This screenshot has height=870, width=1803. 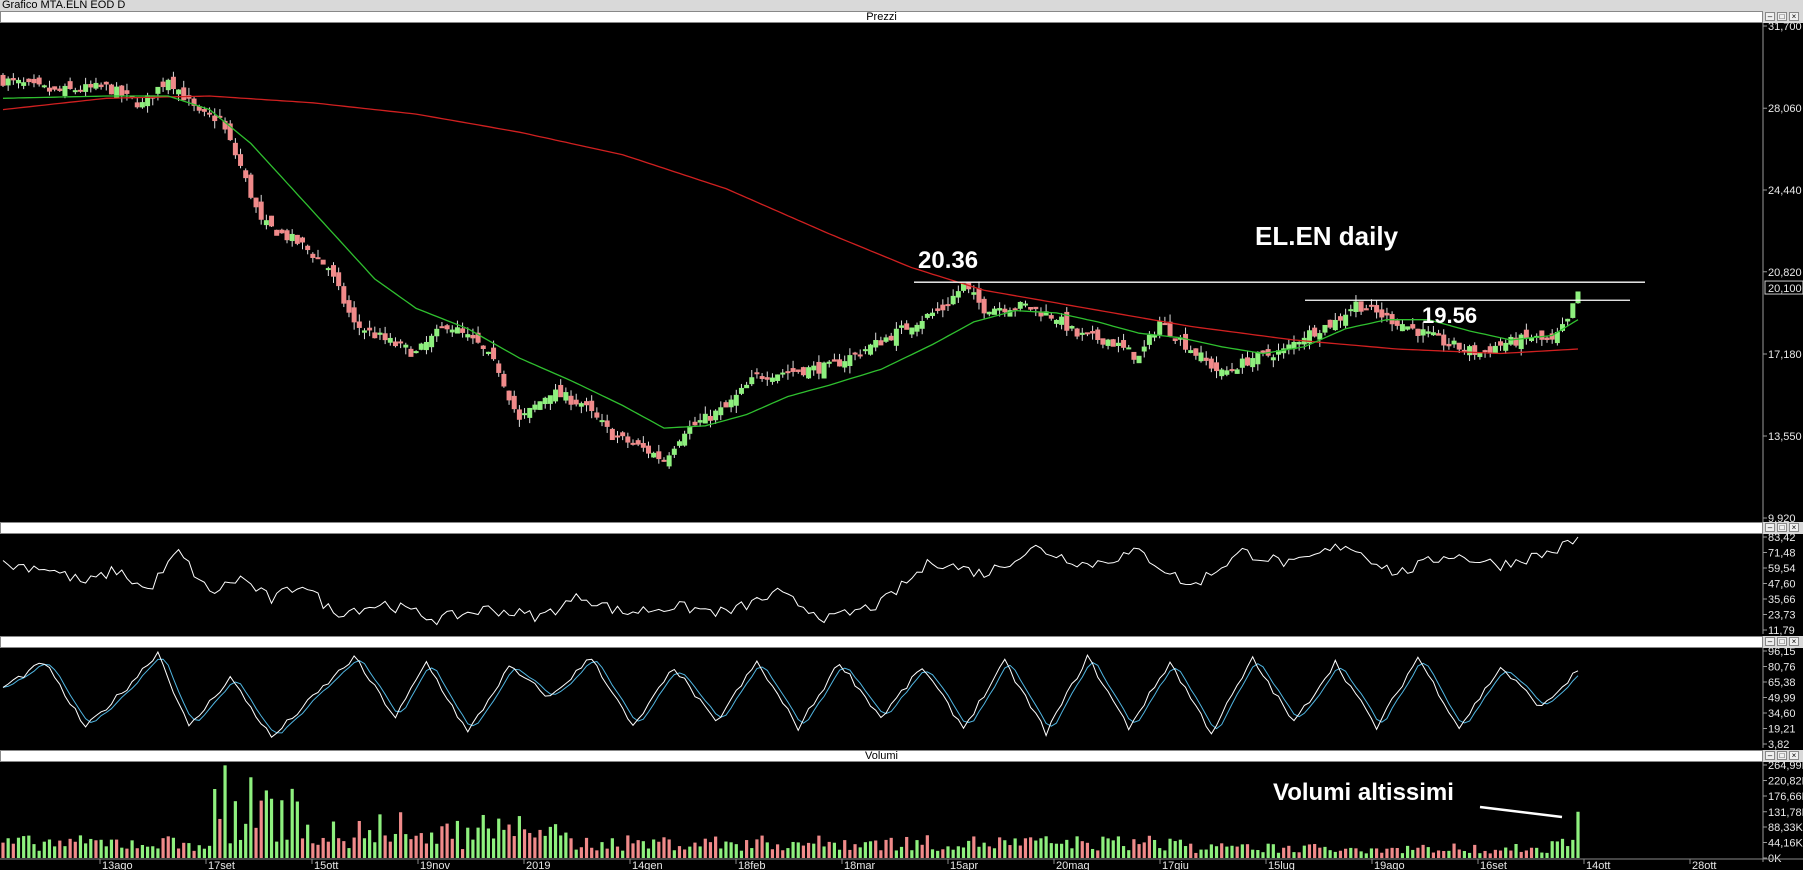 I want to click on x-tick-label: 17giu, so click(x=1175, y=865).